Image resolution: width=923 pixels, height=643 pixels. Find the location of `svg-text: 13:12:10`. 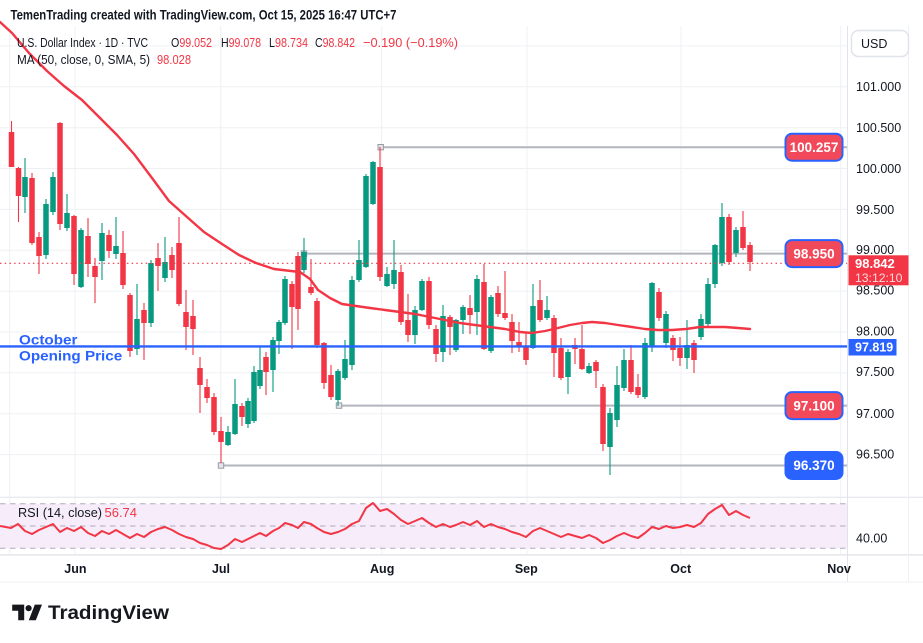

svg-text: 13:12:10 is located at coordinates (879, 278).